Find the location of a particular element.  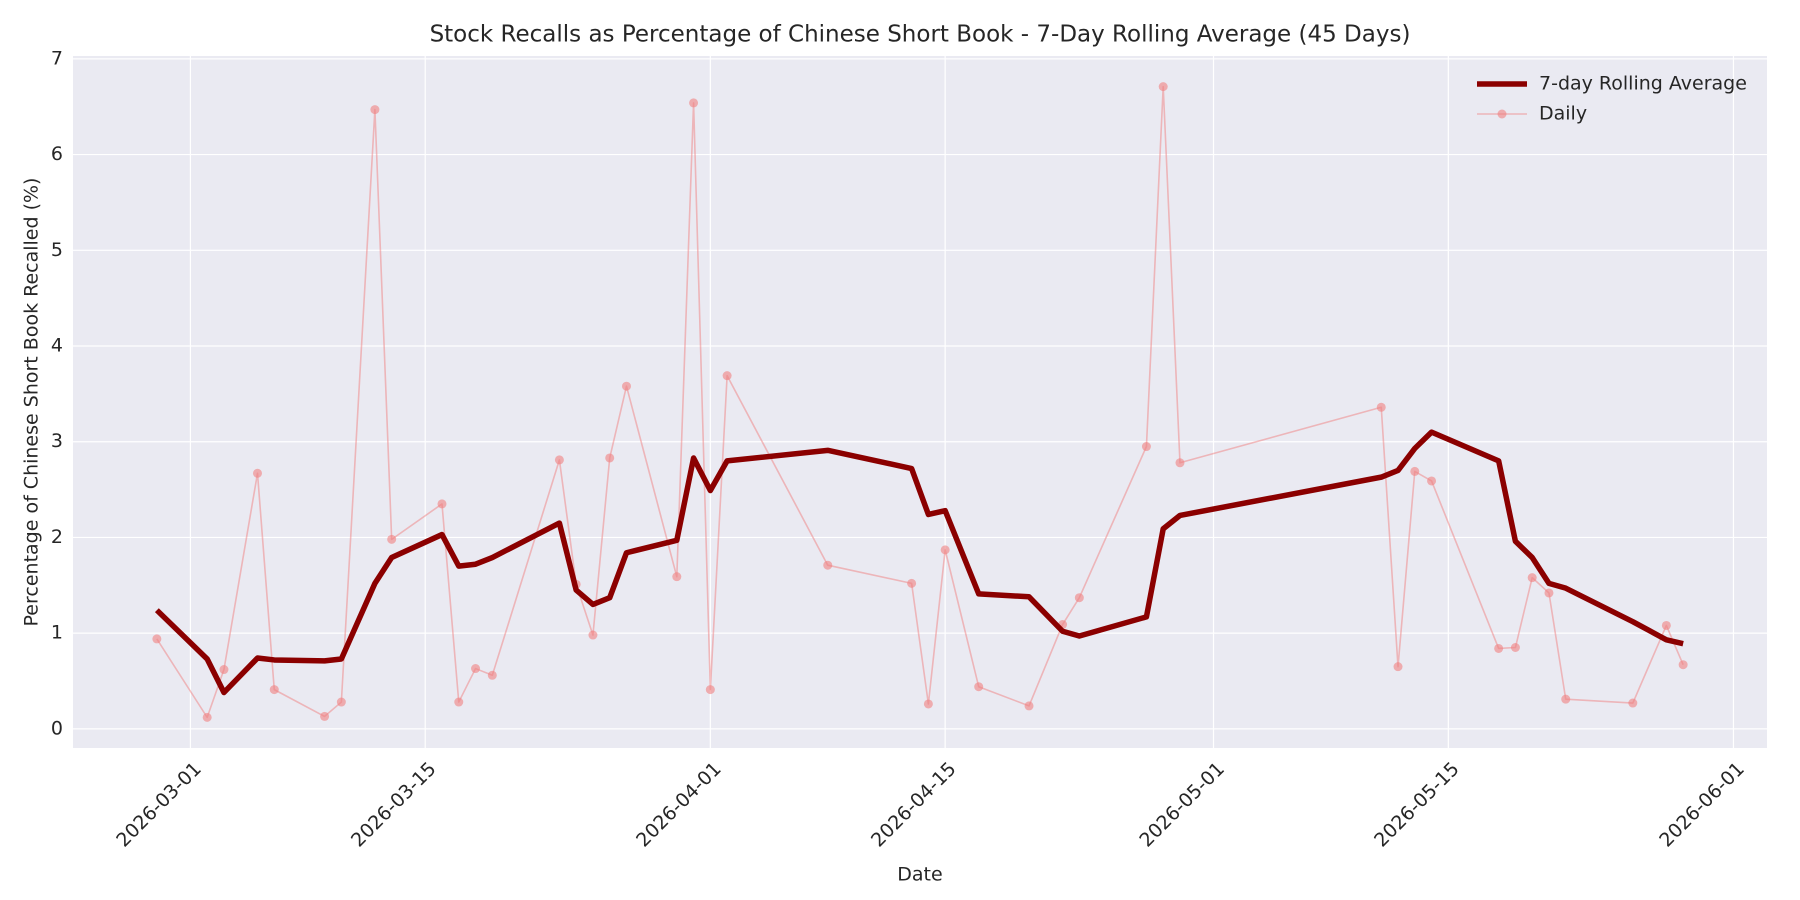

legend-label: 7-day Rolling Average is located at coordinates (1643, 84).